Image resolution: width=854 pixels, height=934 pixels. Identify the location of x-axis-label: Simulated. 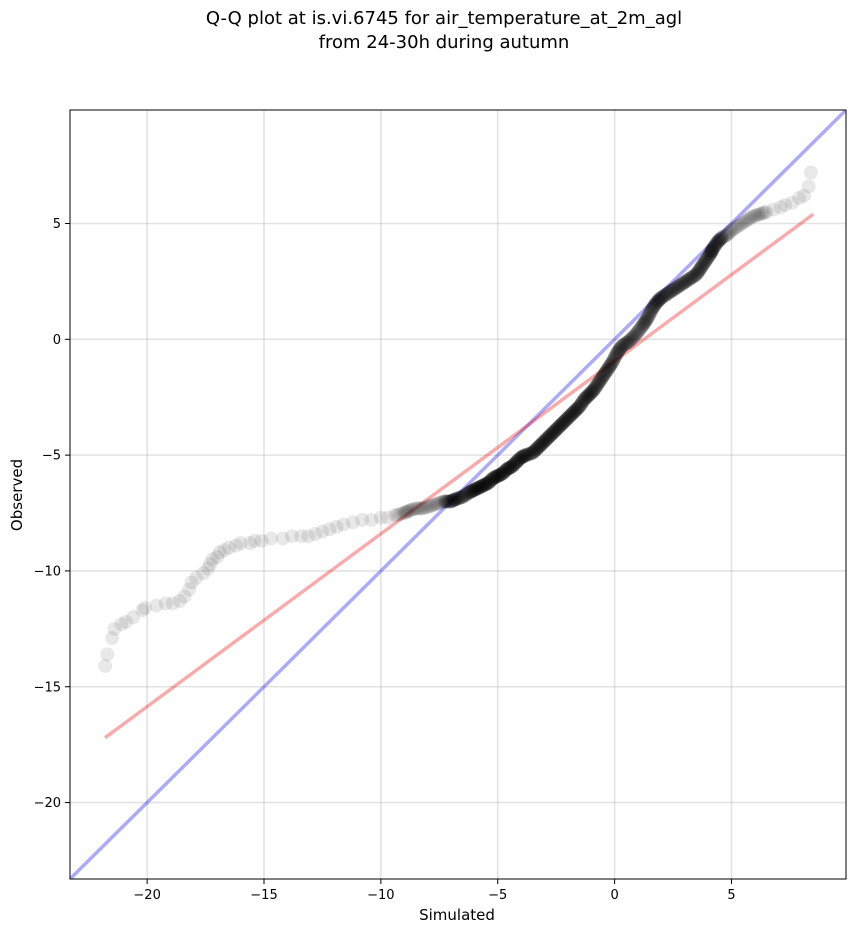
(457, 915).